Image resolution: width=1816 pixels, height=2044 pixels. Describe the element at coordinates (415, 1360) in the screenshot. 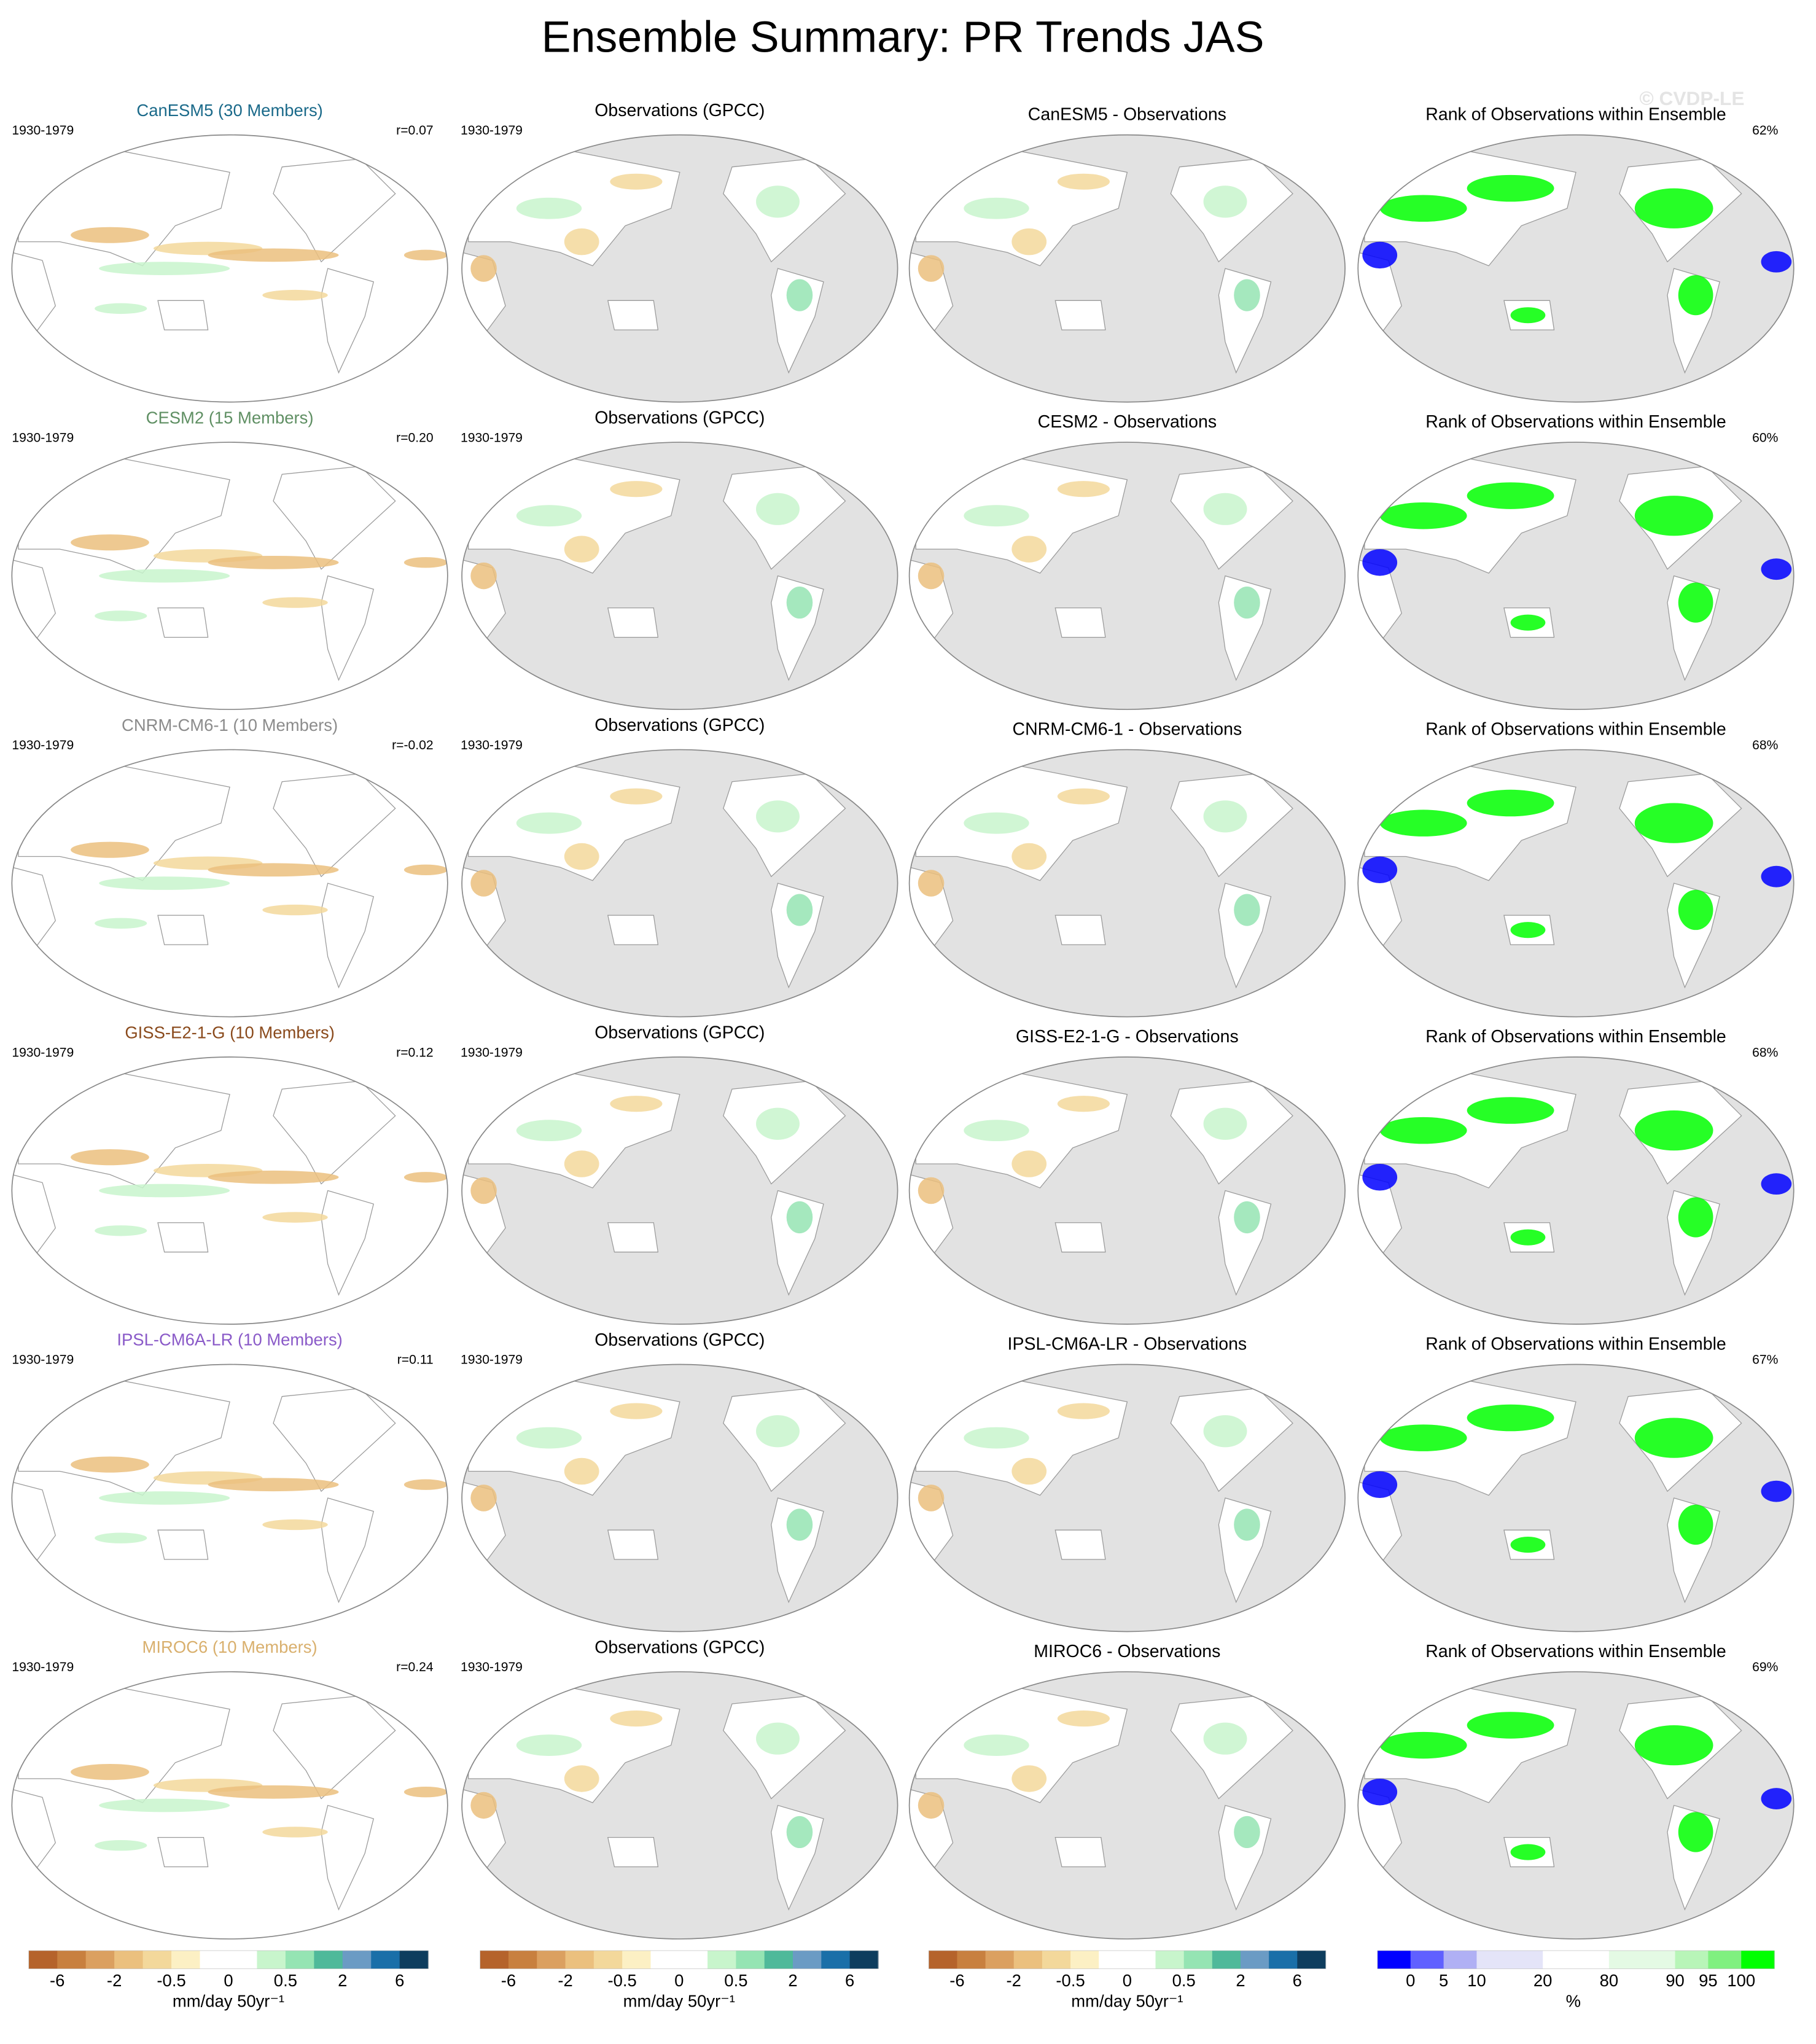

I see `correlation: r=0.11` at that location.